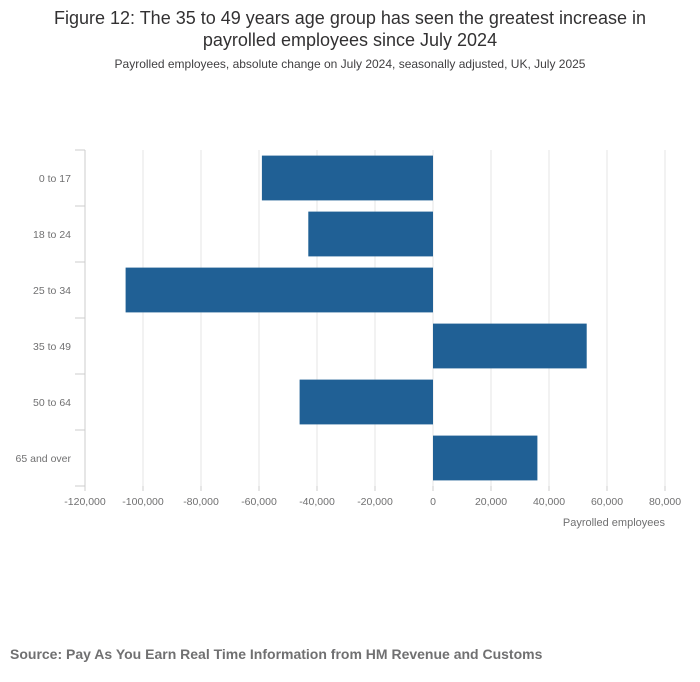  I want to click on x-tick-label: 40,000, so click(549, 502).